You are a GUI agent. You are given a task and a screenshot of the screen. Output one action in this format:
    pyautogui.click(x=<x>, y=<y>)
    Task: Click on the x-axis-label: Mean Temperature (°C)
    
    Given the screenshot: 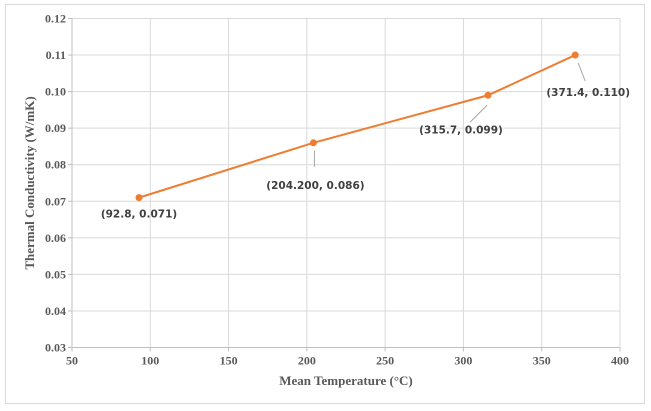 What is the action you would take?
    pyautogui.click(x=346, y=380)
    